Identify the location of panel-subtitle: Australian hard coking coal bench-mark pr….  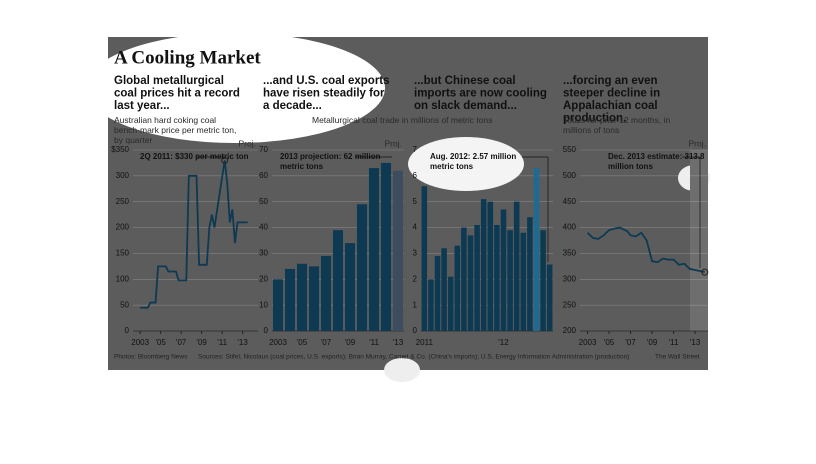
(175, 130).